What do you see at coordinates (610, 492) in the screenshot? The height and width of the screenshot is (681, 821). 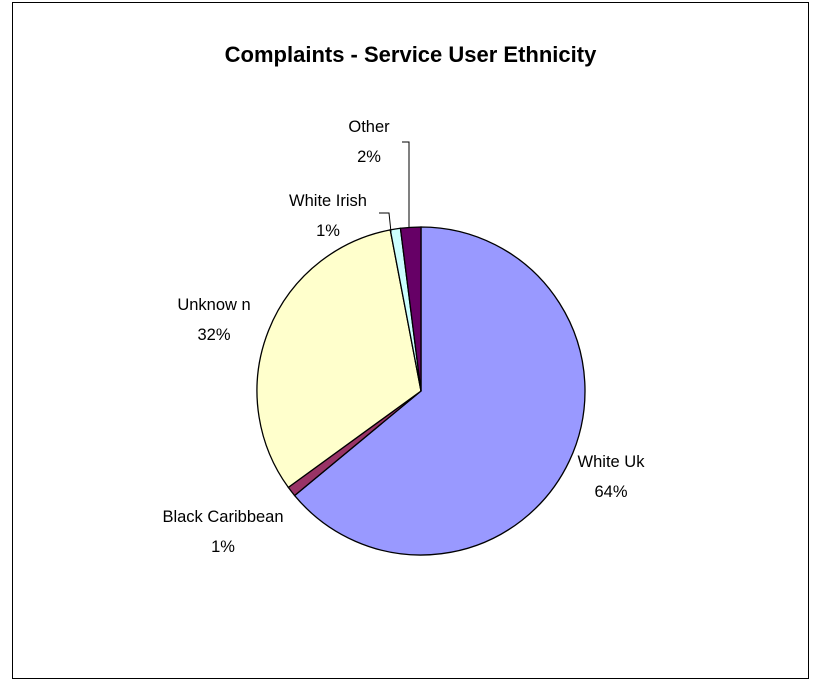 I see `slice-label-percent: 64%` at bounding box center [610, 492].